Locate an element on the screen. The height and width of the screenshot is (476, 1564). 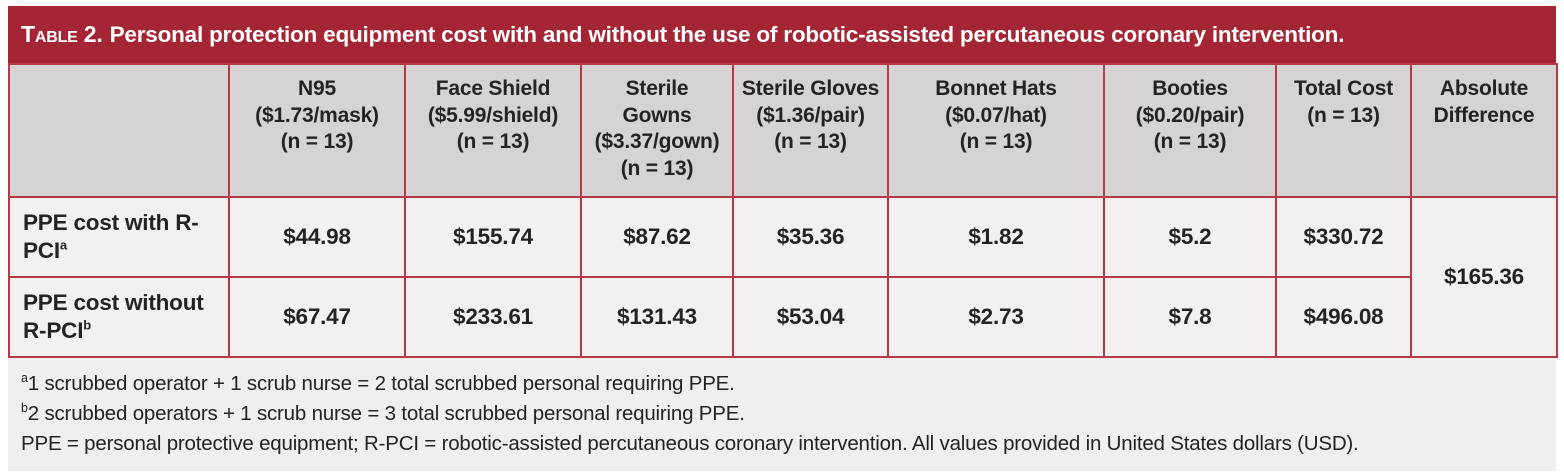
column-header-face-shield: Face Shield ($5.99/shield) (n = 13) is located at coordinates (493, 130).